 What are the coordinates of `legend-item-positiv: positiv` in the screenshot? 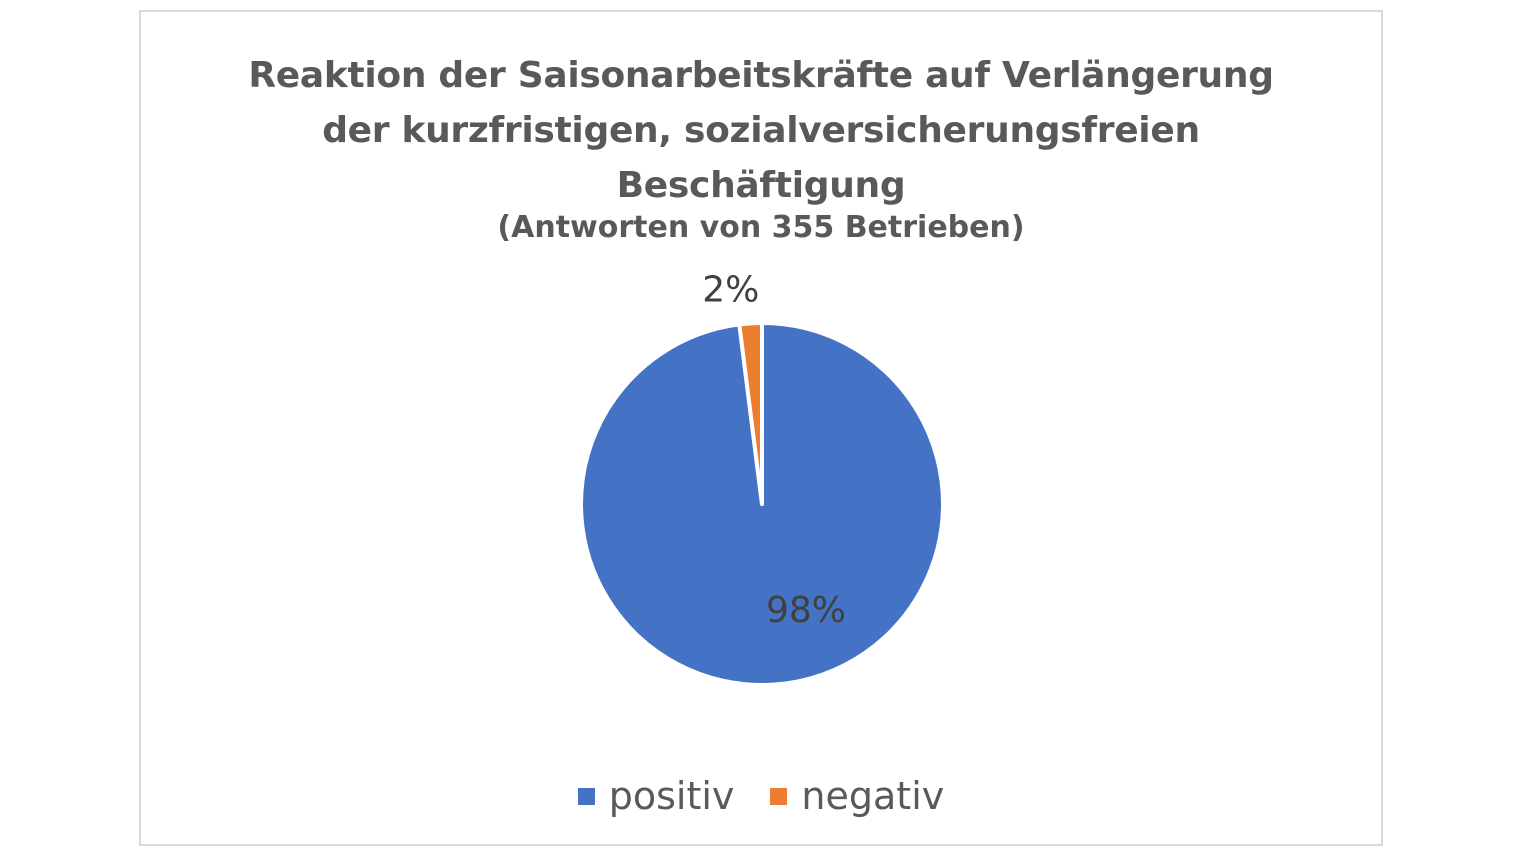 It's located at (656, 796).